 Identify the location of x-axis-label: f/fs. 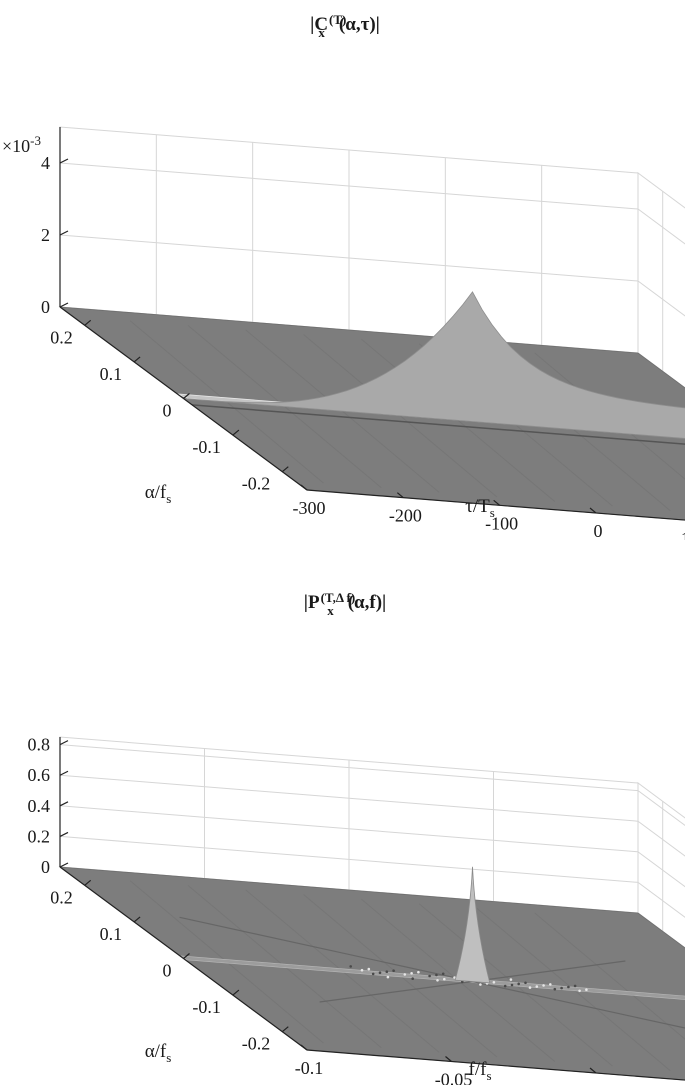
(480, 1071).